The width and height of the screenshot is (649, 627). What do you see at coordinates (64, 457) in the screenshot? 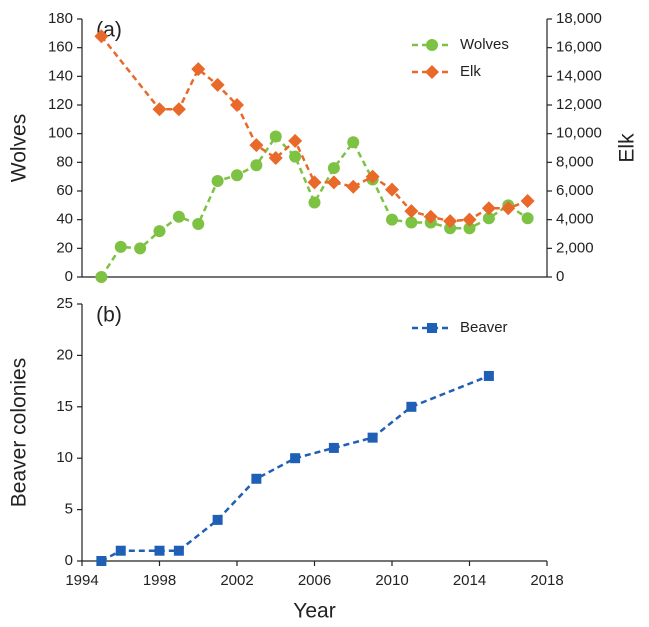
I see `y-tick-label: 10` at bounding box center [64, 457].